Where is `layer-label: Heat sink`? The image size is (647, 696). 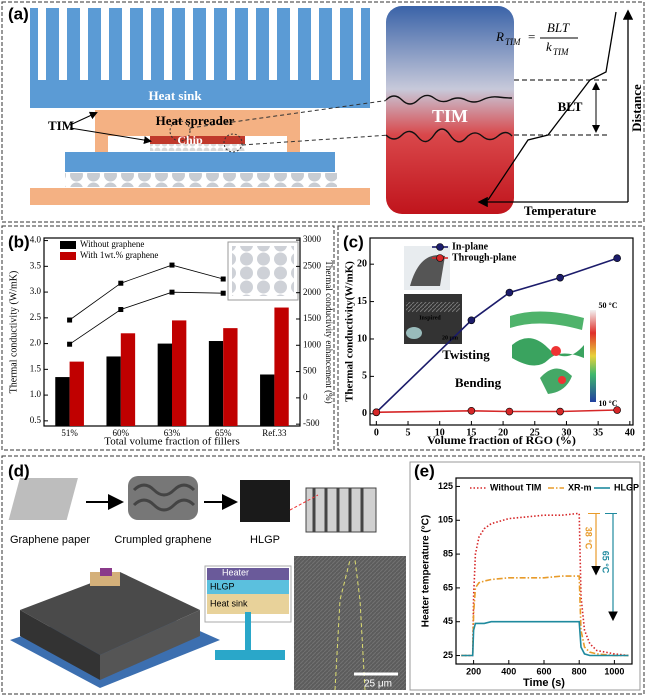
layer-label: Heat sink is located at coordinates (229, 603).